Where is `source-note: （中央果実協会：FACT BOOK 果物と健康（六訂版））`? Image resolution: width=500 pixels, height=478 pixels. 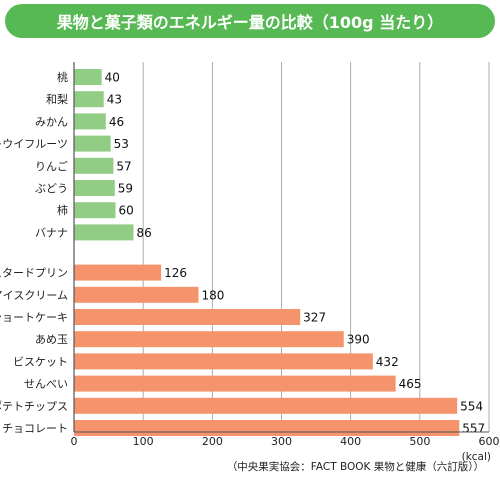 source-note: （中央果実協会：FACT BOOK 果物と健康（六訂版）） is located at coordinates (355, 467).